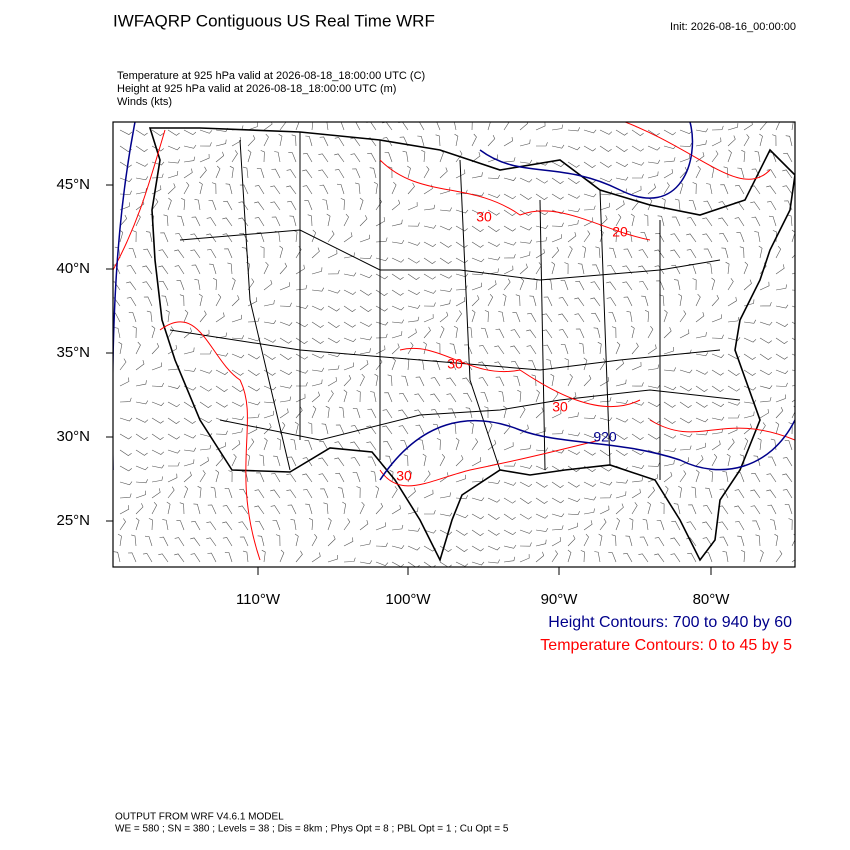 This screenshot has width=850, height=850. I want to click on init-time: Init: 2026-08-16_00:00:00, so click(733, 27).